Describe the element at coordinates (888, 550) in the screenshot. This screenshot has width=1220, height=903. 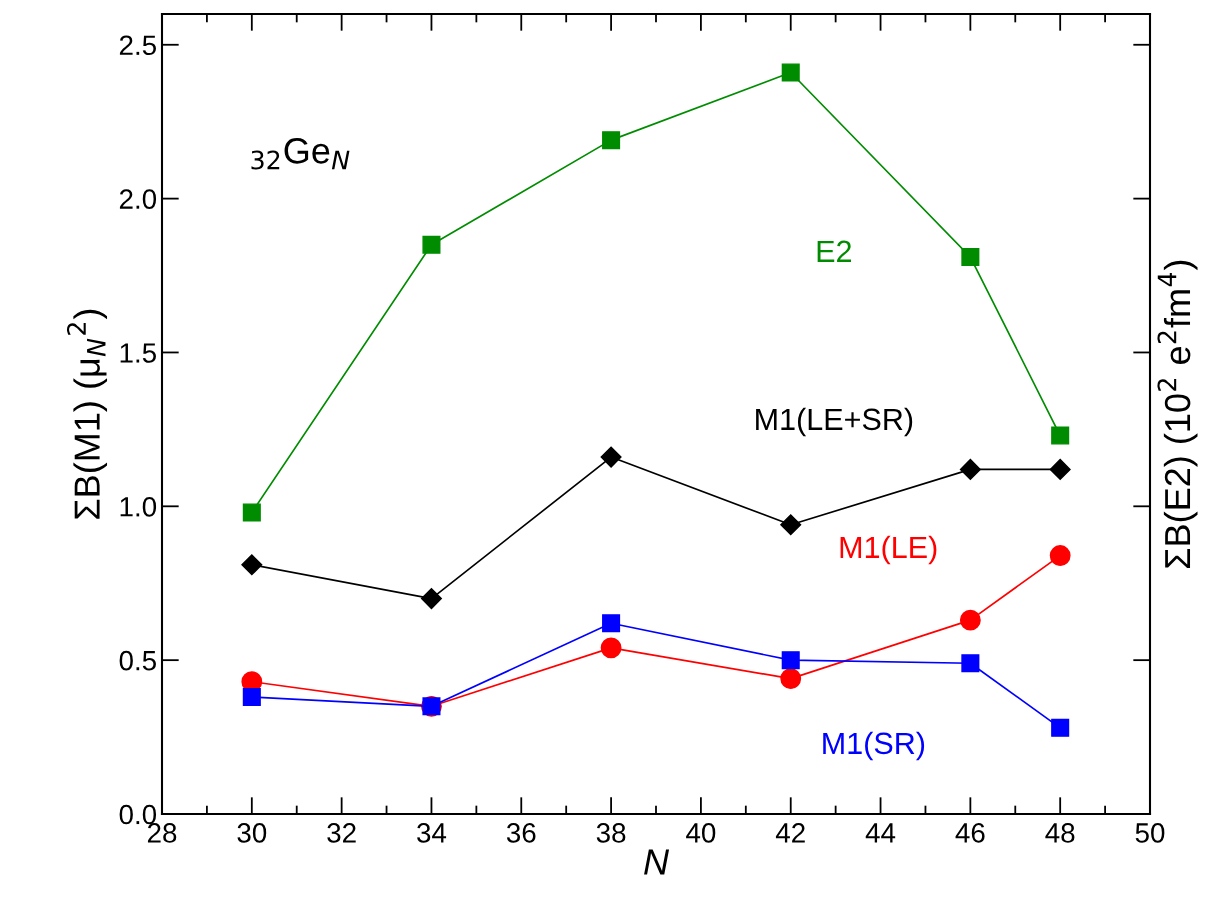
I see `series-label: M1(LE)` at that location.